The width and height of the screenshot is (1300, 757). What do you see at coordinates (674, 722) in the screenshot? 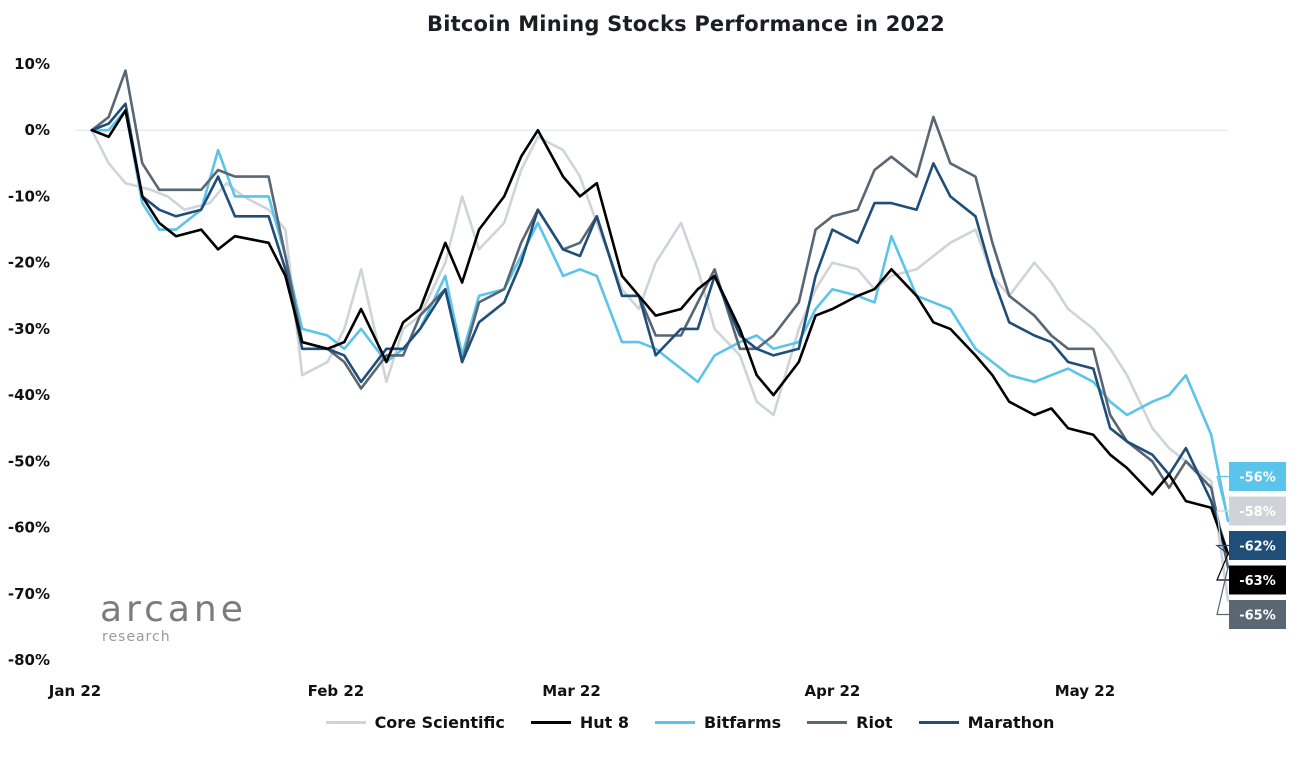
I see `legend-swatch-bitfarms` at bounding box center [674, 722].